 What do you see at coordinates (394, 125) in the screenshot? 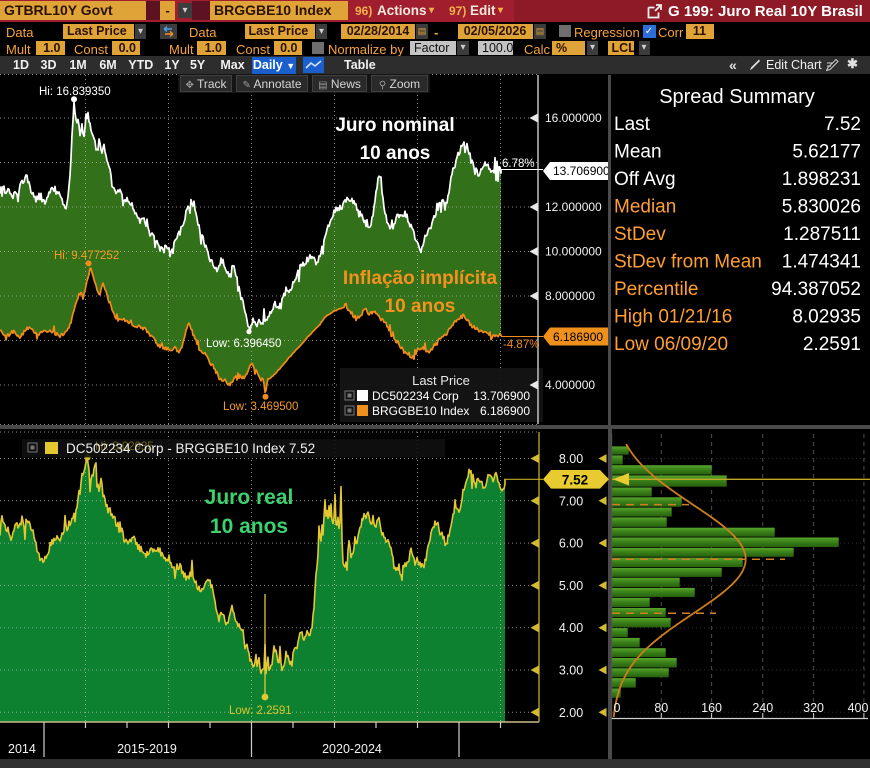
I see `svg-text: Juro nominal` at bounding box center [394, 125].